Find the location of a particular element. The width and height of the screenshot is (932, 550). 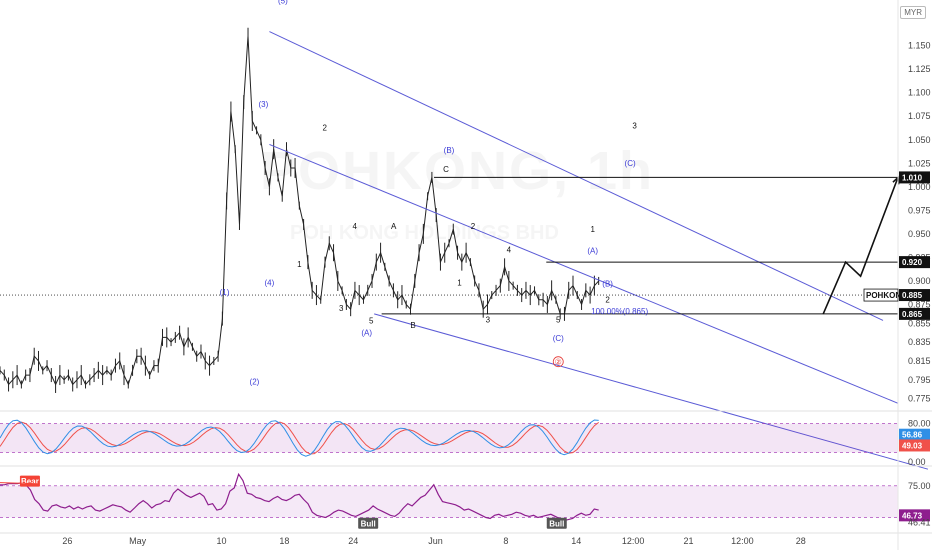

price-tick-label: 0.900 is located at coordinates (919, 281).